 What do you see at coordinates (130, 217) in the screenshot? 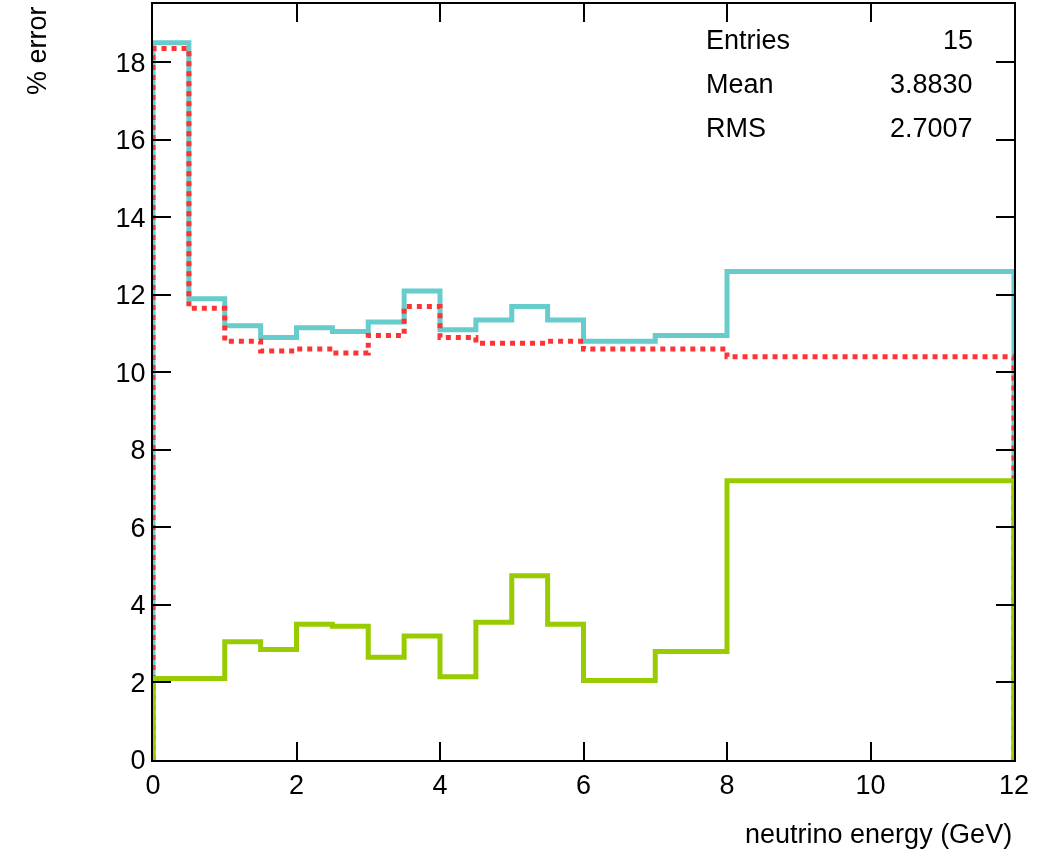
I see `y-tick-label: 14` at bounding box center [130, 217].